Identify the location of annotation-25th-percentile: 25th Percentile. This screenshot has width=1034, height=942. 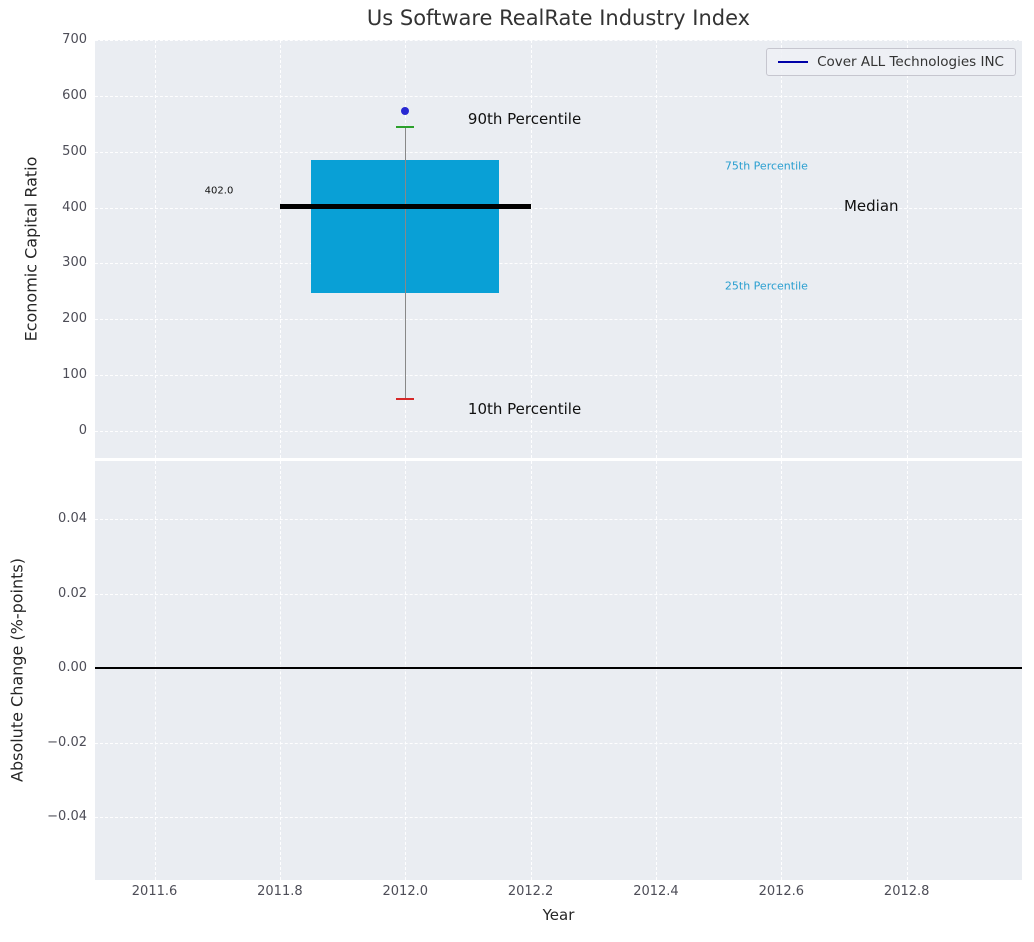
(766, 286).